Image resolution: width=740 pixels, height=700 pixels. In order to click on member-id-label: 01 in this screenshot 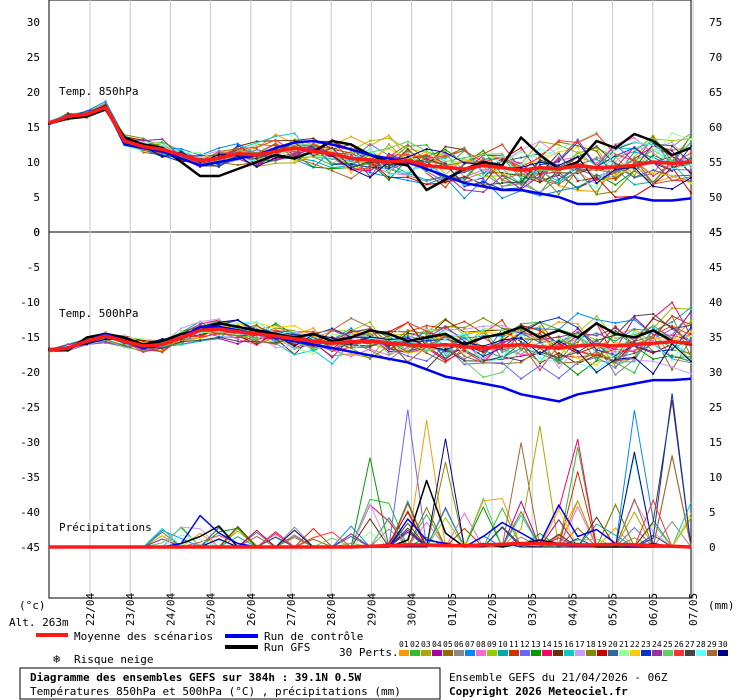, I will do `click(404, 644)`.